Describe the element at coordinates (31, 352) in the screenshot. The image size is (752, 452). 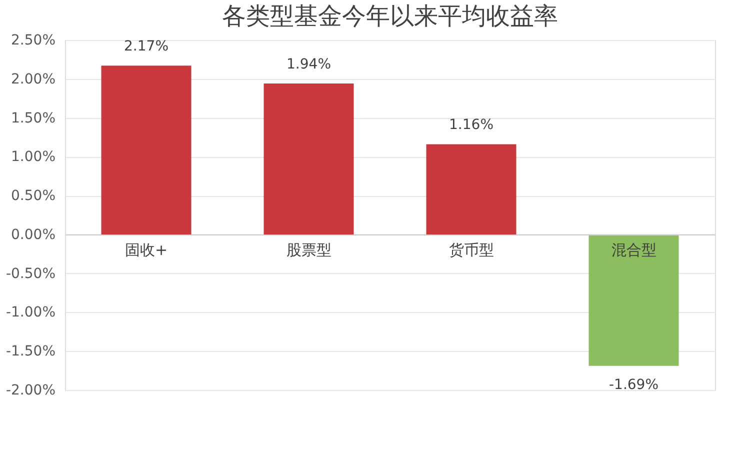
I see `y-tick-label: -1.50%` at that location.